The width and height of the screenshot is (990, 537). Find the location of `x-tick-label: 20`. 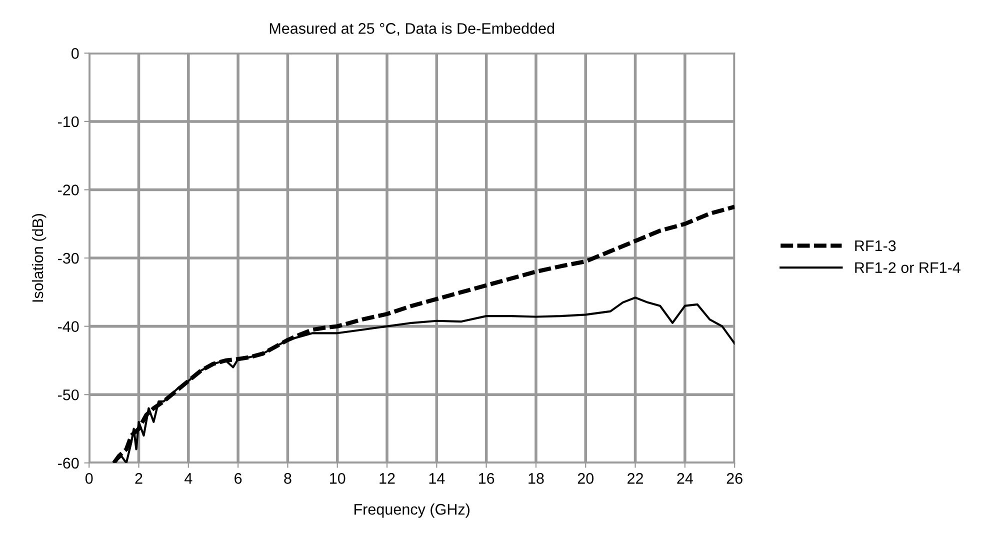

x-tick-label: 20 is located at coordinates (586, 478).